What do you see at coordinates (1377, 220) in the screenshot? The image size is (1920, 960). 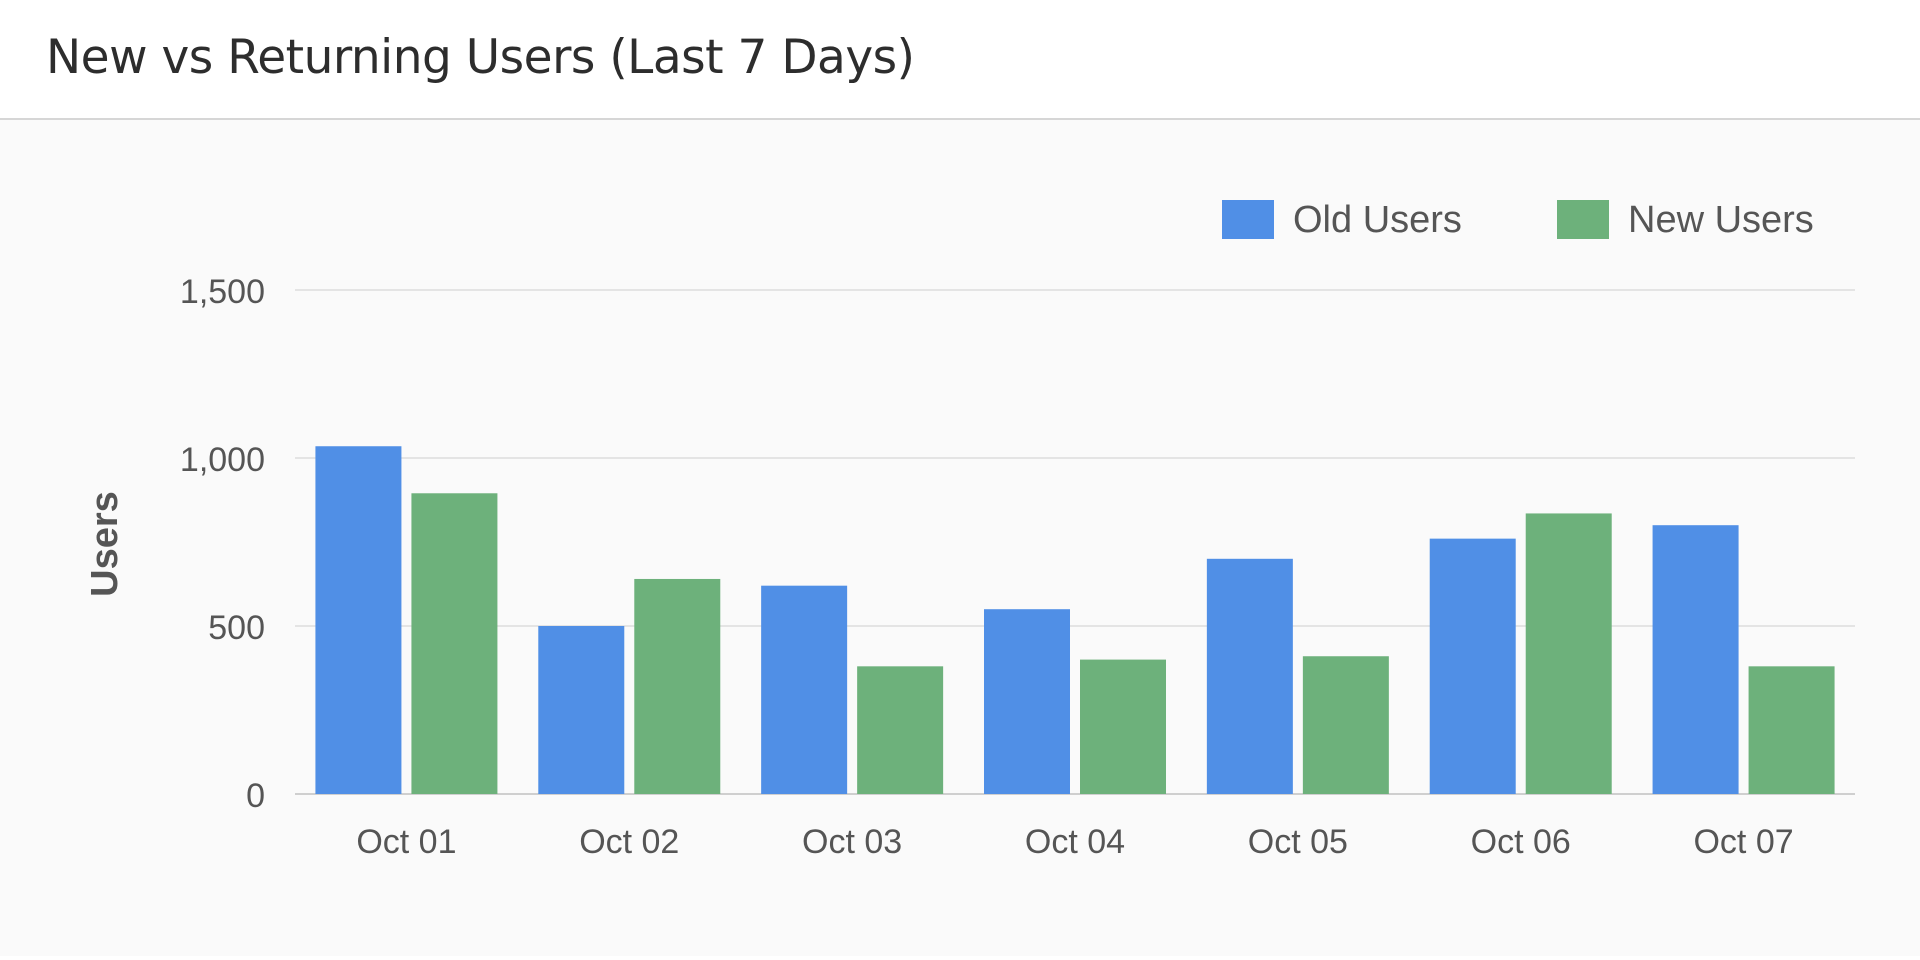 I see `legend-label-old-users: Old Users` at bounding box center [1377, 220].